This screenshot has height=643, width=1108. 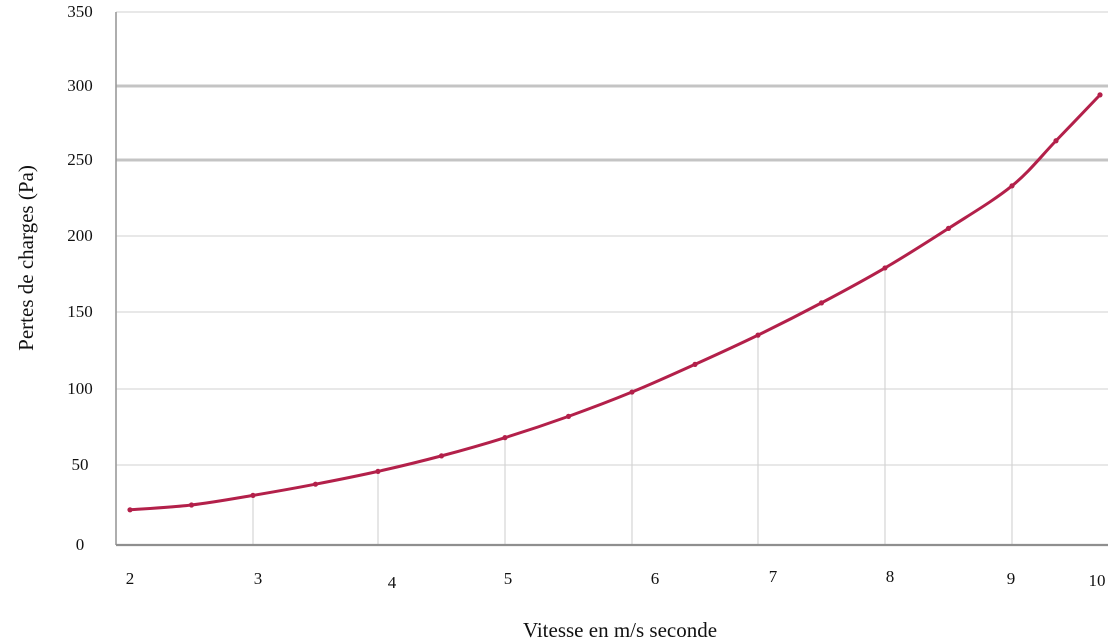 What do you see at coordinates (655, 578) in the screenshot?
I see `x-tick-label: 6` at bounding box center [655, 578].